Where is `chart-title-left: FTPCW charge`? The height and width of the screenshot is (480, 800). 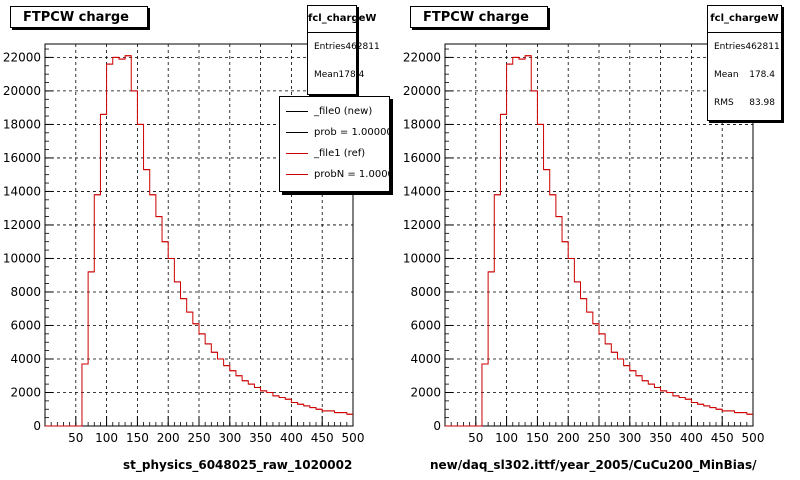
chart-title-left: FTPCW charge is located at coordinates (79, 17).